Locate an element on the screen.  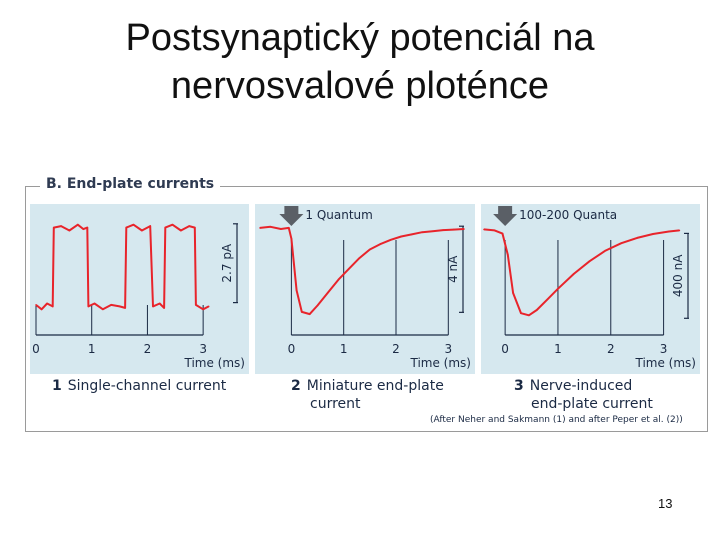
panel-3-scale-bar-label: 400 nA is located at coordinates (678, 275).